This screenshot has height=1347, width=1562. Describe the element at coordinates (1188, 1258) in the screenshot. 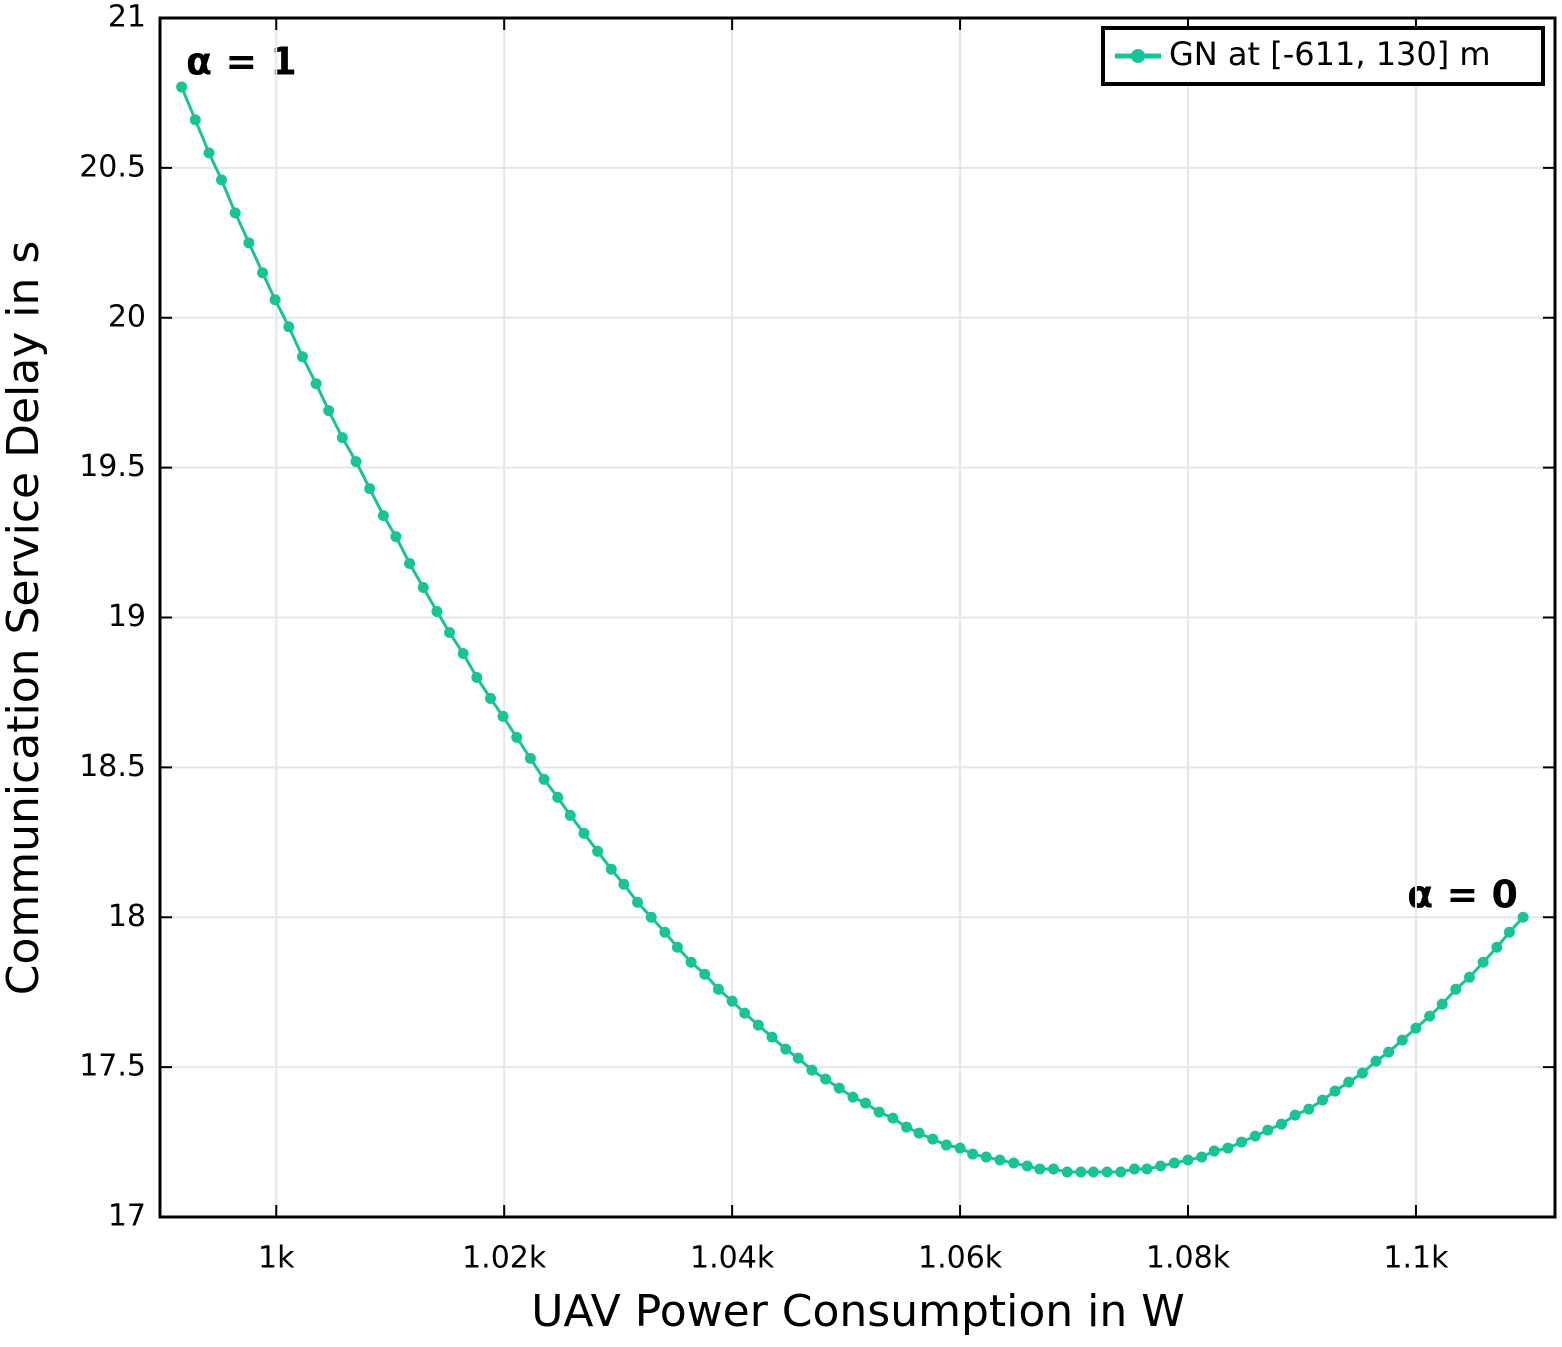

I see `x-tick-label: 1.08k` at that location.